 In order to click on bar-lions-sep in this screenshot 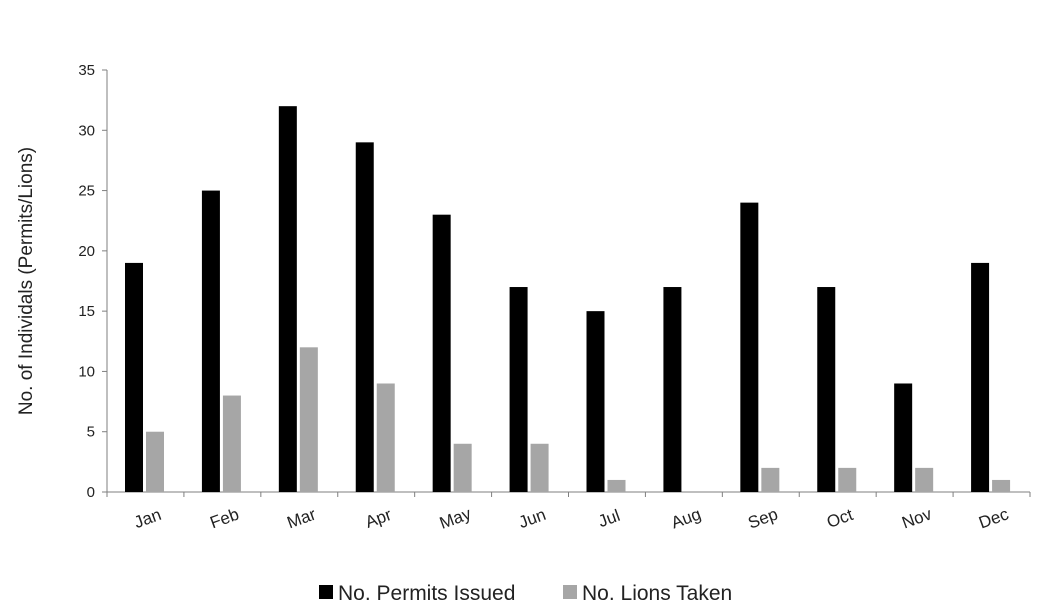, I will do `click(770, 479)`.